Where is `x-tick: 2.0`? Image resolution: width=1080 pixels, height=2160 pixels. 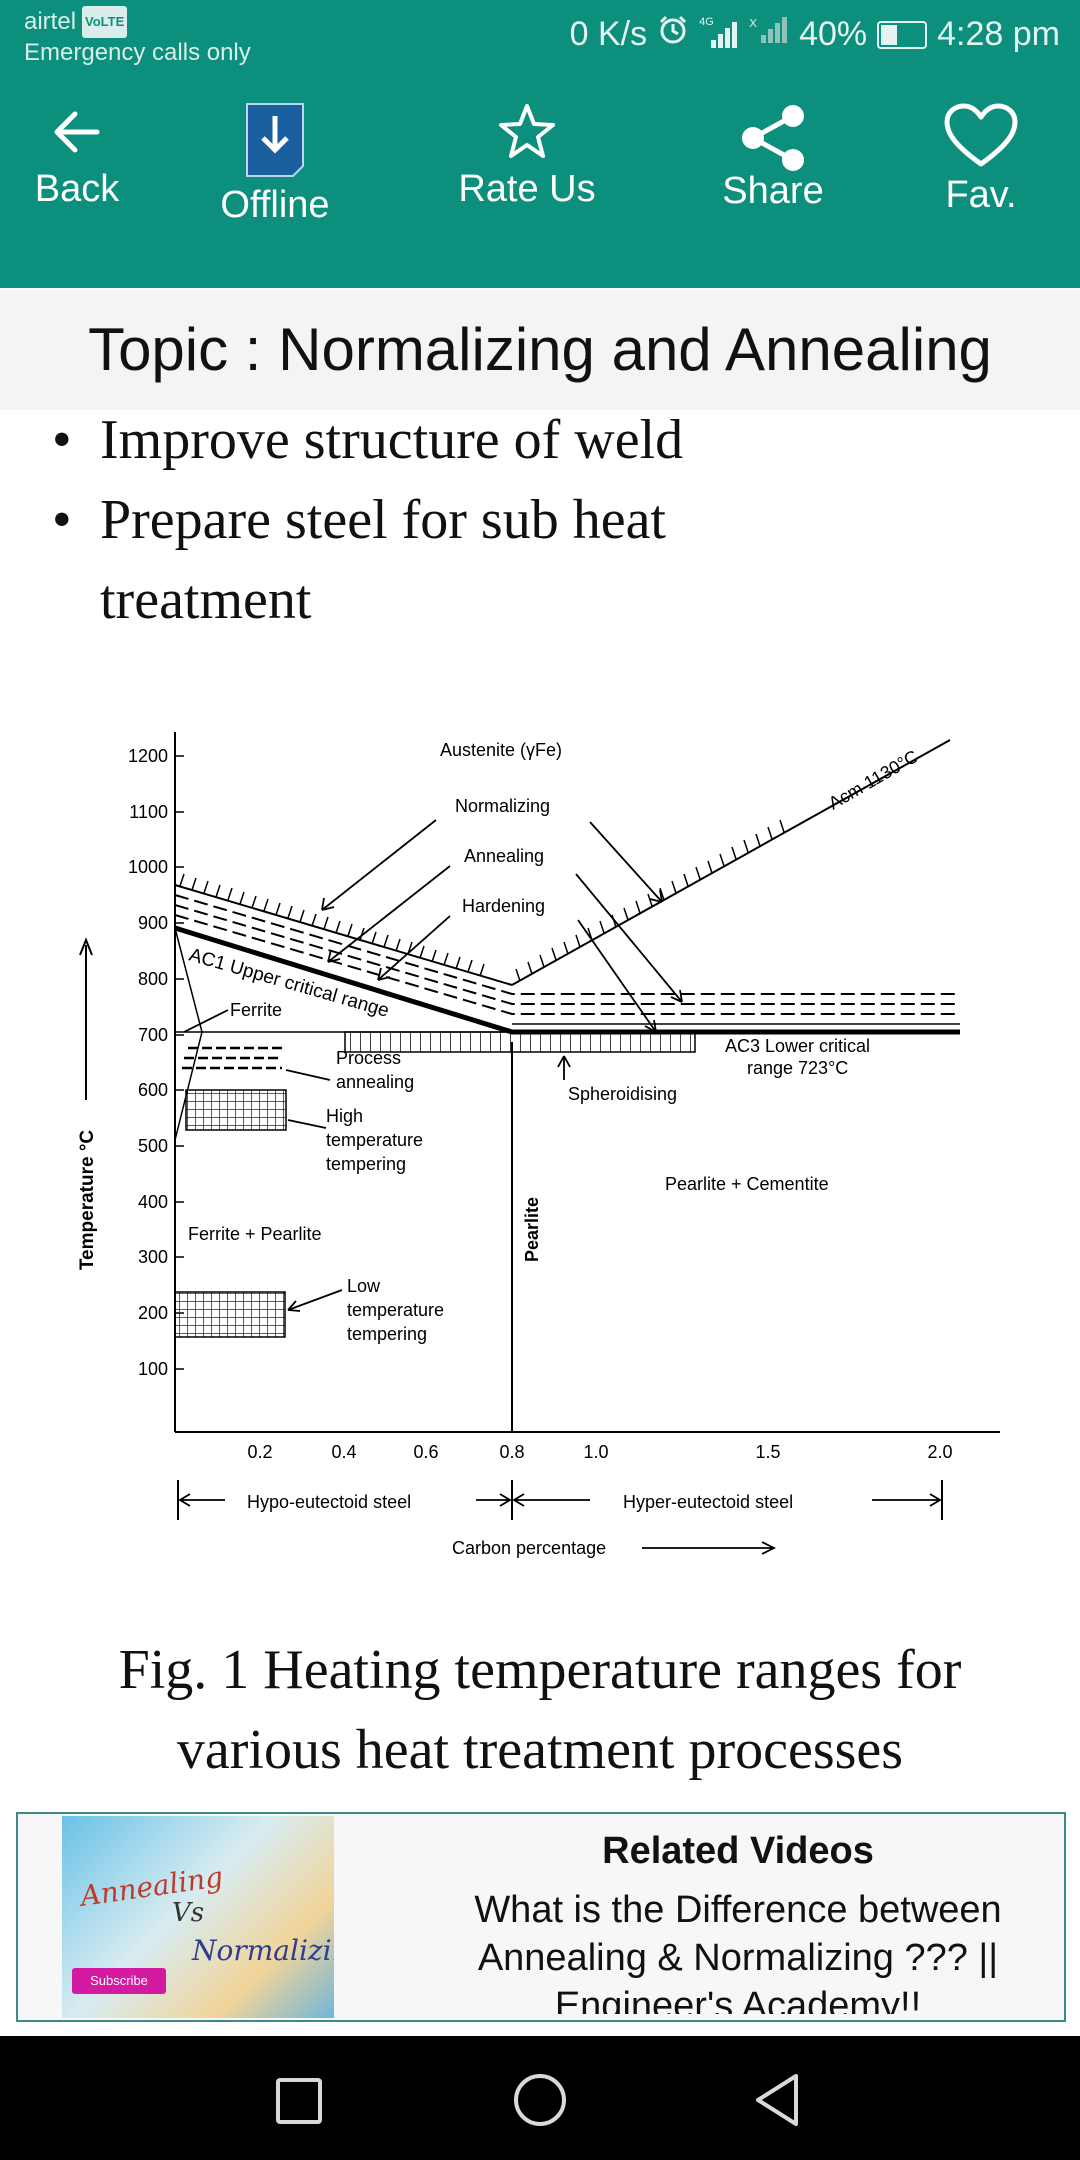 x-tick: 2.0 is located at coordinates (939, 1452).